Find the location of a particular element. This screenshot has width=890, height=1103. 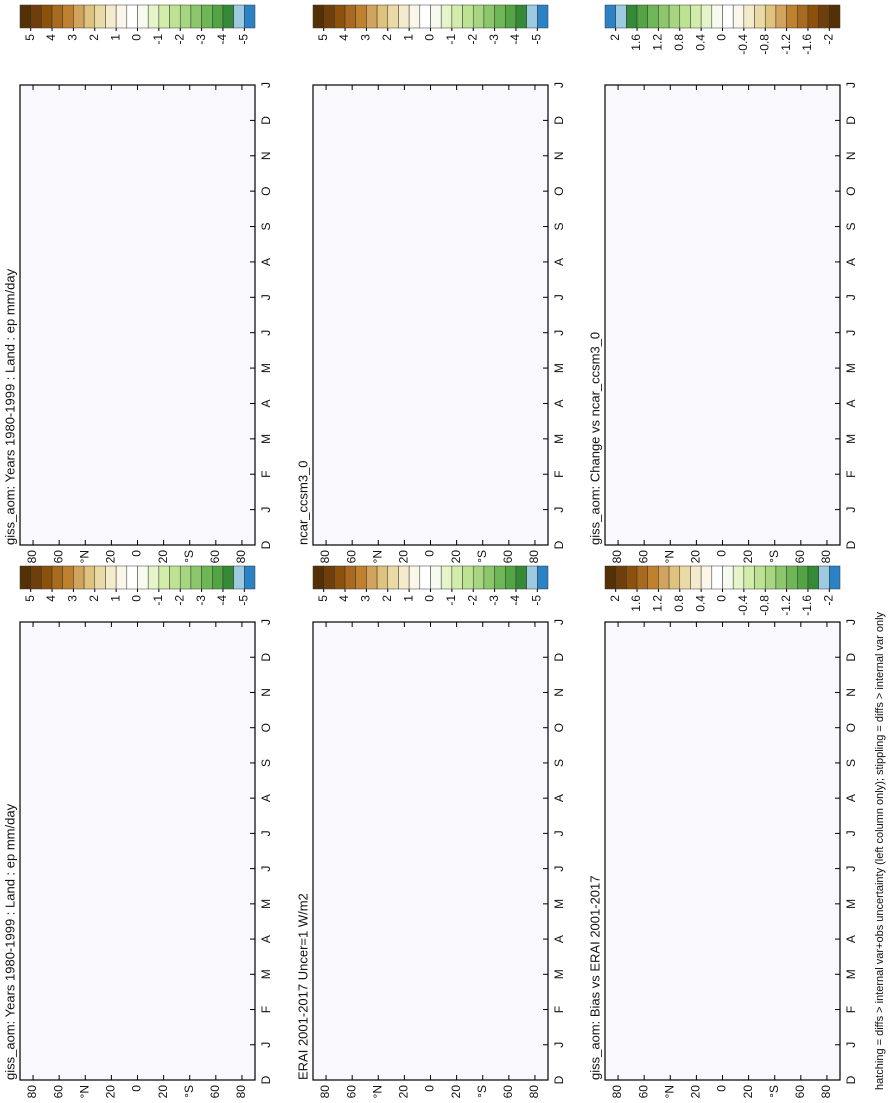

colorbar-label: 2 is located at coordinates (387, 598).